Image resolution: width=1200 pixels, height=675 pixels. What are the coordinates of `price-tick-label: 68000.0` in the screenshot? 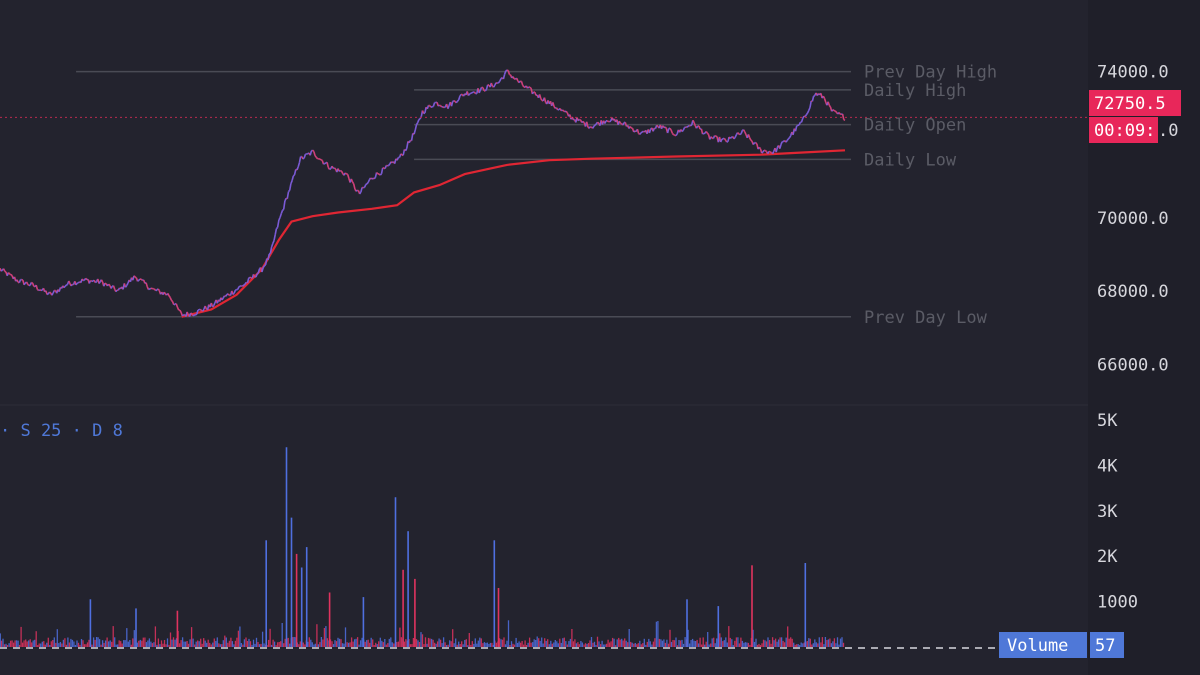 It's located at (1133, 292).